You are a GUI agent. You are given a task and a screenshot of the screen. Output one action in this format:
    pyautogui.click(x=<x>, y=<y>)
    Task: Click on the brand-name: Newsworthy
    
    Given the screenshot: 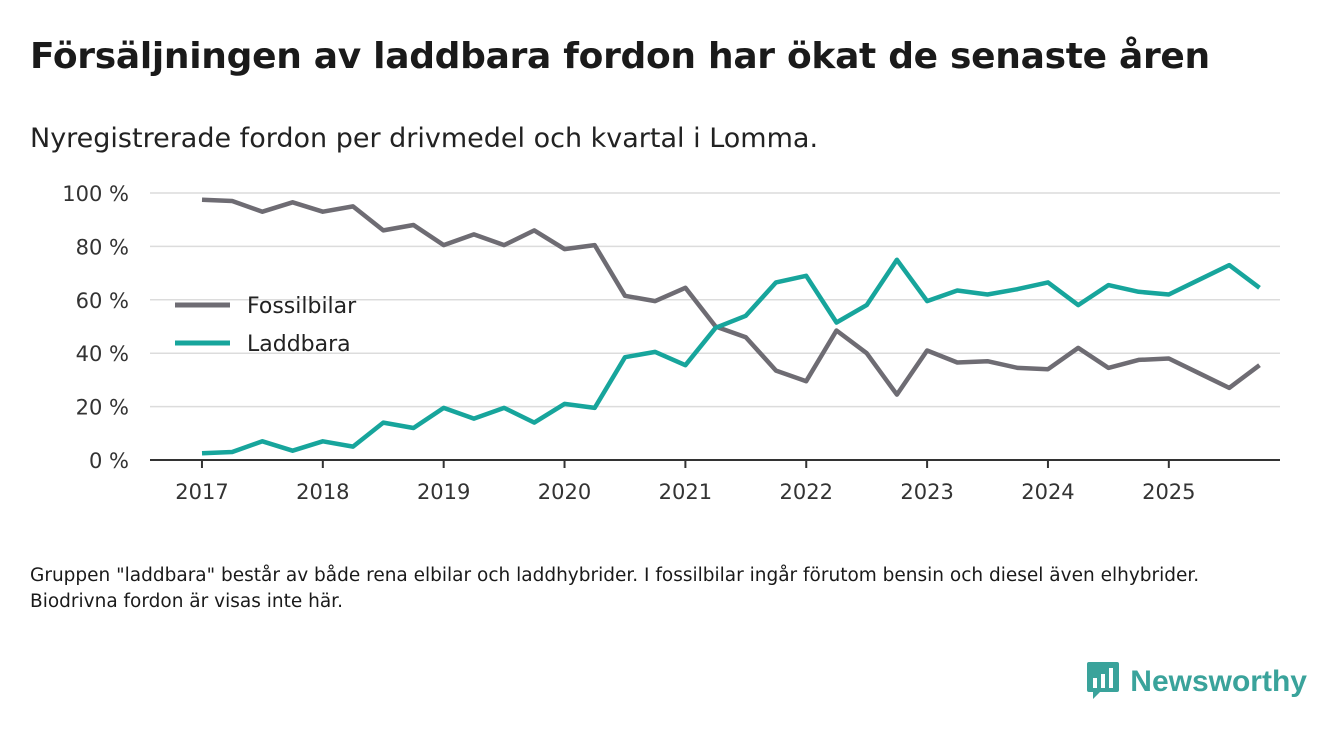 What is the action you would take?
    pyautogui.click(x=1218, y=681)
    